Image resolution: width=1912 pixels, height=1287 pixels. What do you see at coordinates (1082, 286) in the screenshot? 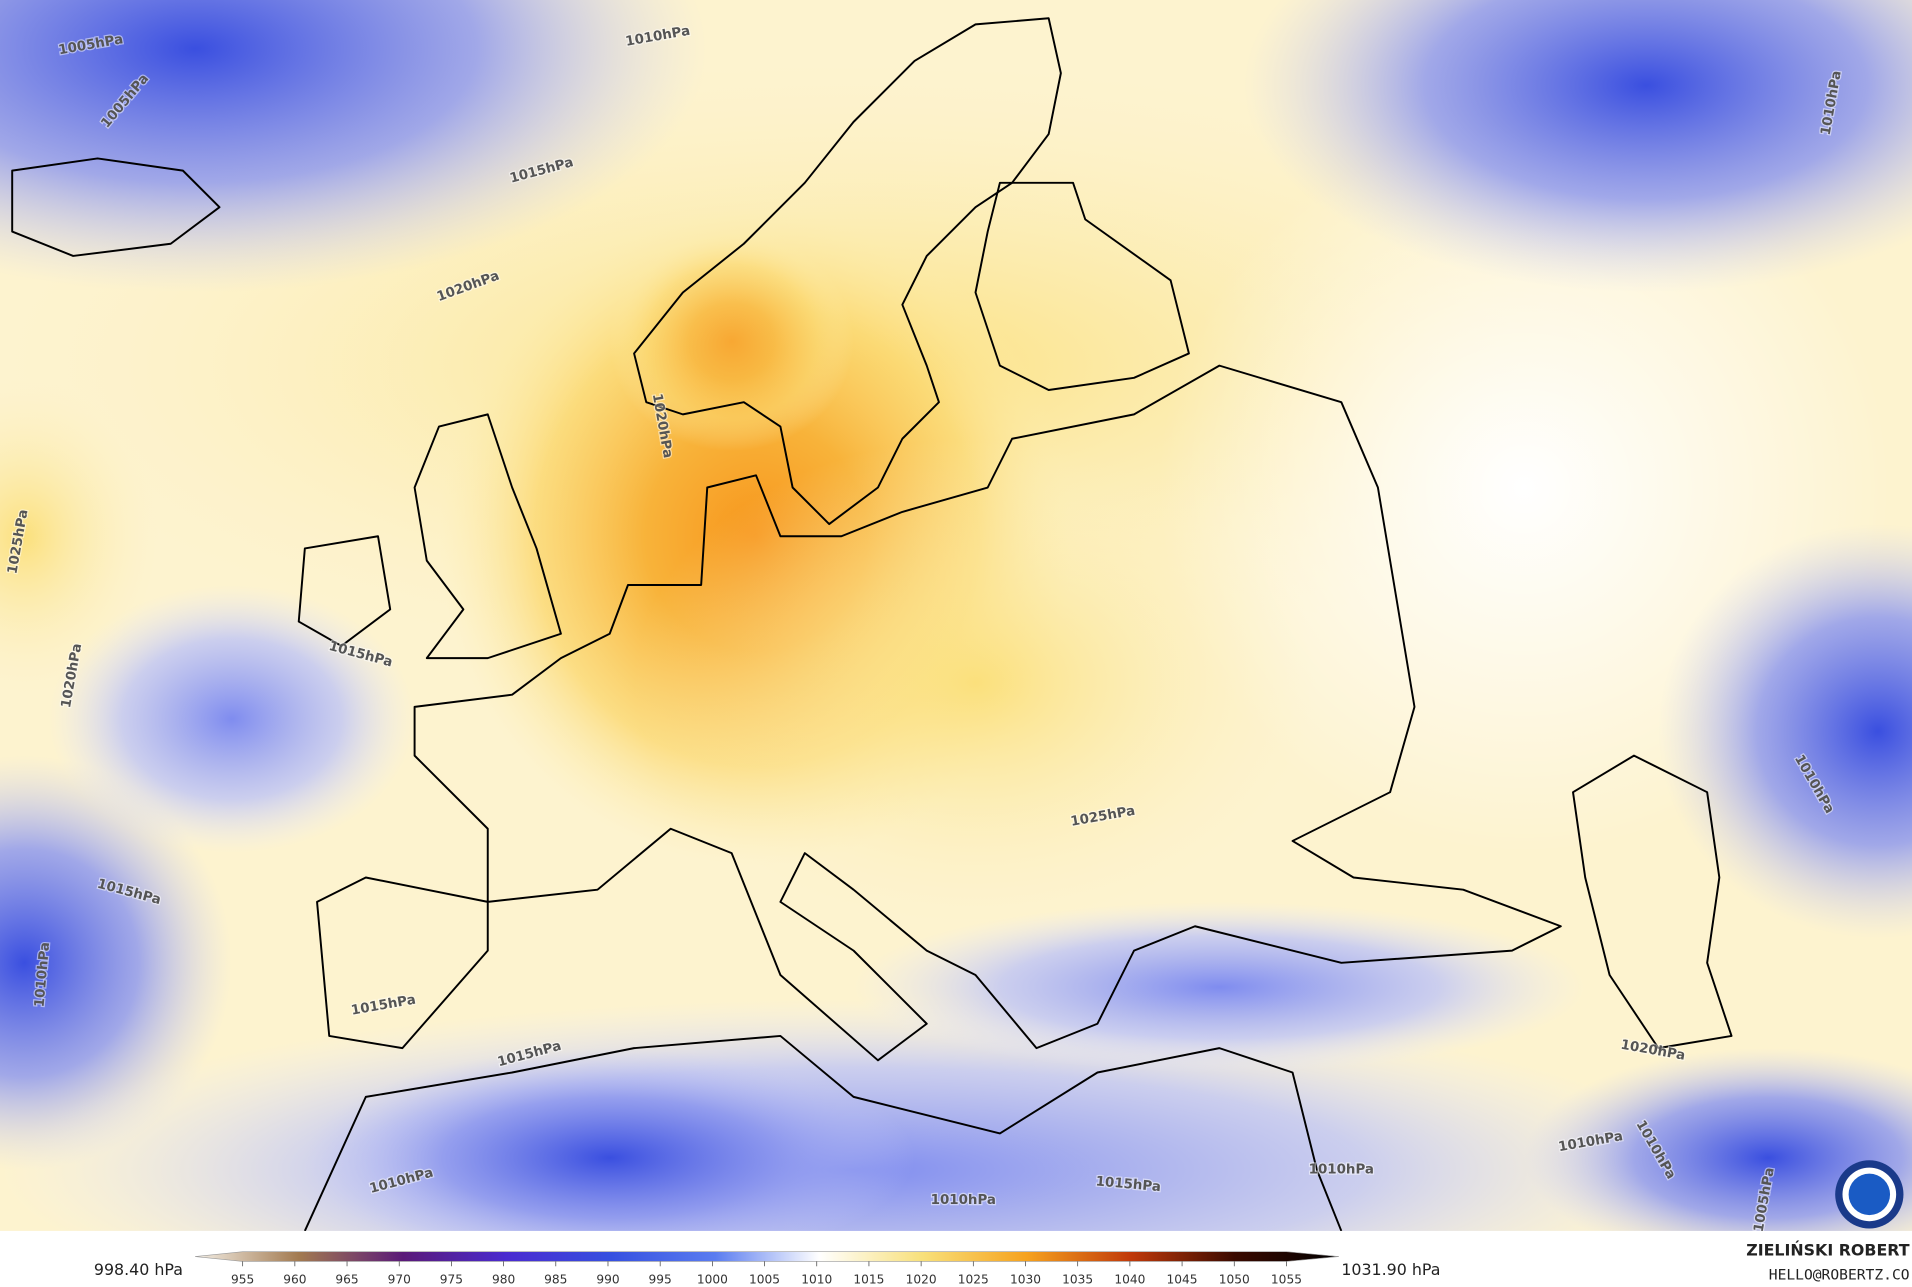
I see `finland` at bounding box center [1082, 286].